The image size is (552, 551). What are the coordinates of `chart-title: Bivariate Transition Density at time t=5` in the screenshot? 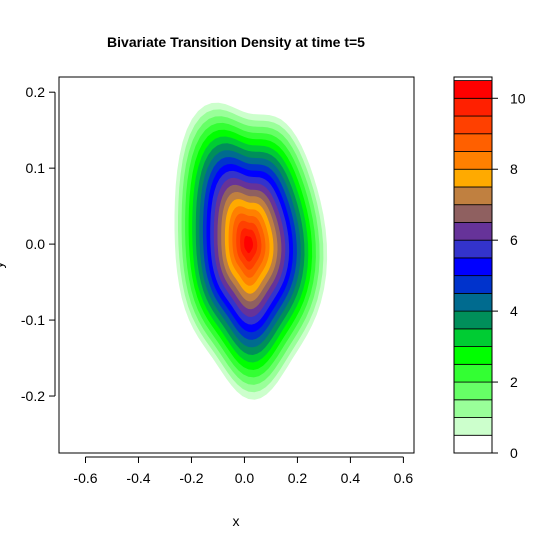 It's located at (236, 42).